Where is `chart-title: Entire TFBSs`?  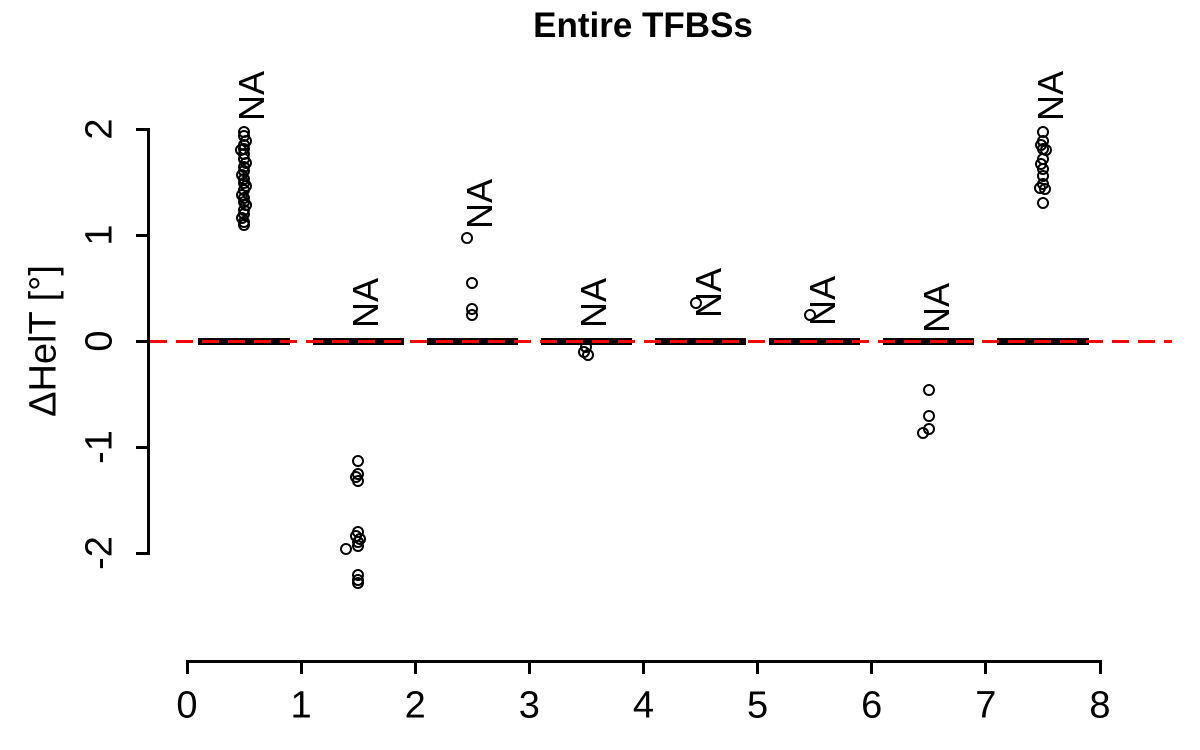 chart-title: Entire TFBSs is located at coordinates (643, 25).